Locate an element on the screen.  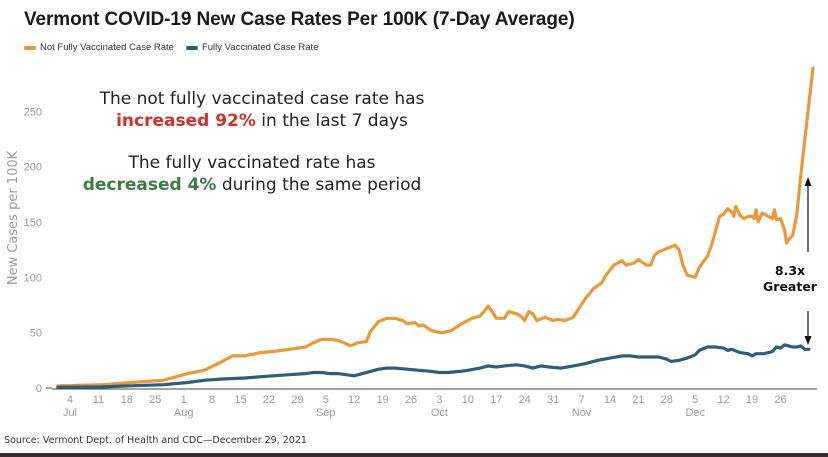
annotation-2-rest: during the same period is located at coordinates (319, 185).